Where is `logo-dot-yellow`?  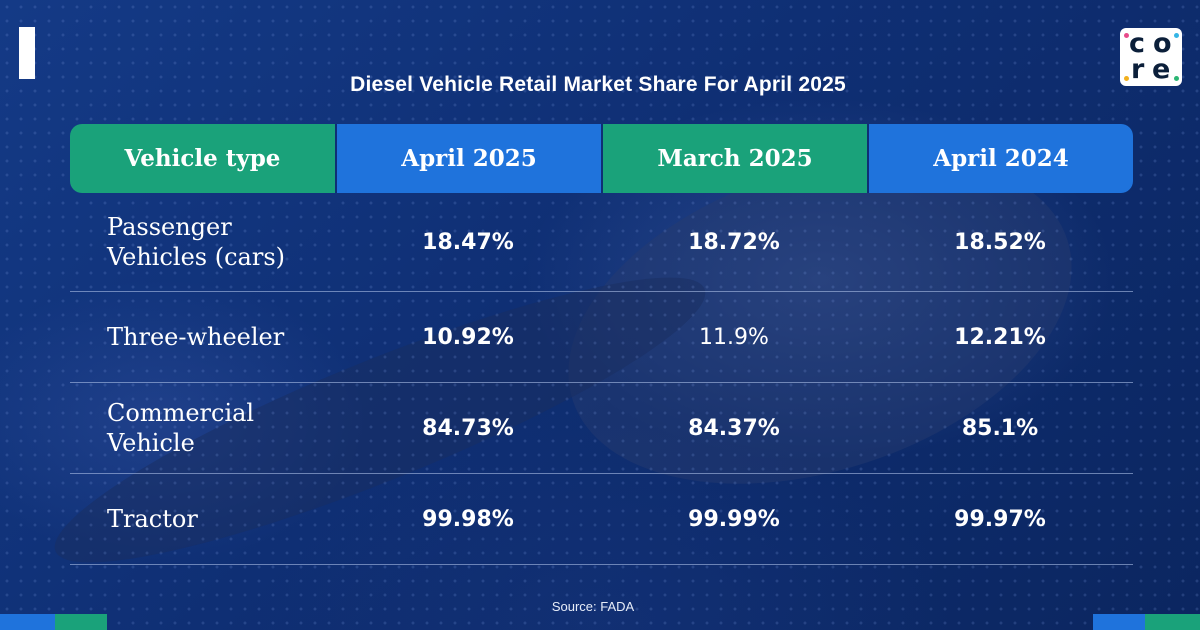
logo-dot-yellow is located at coordinates (1126, 78).